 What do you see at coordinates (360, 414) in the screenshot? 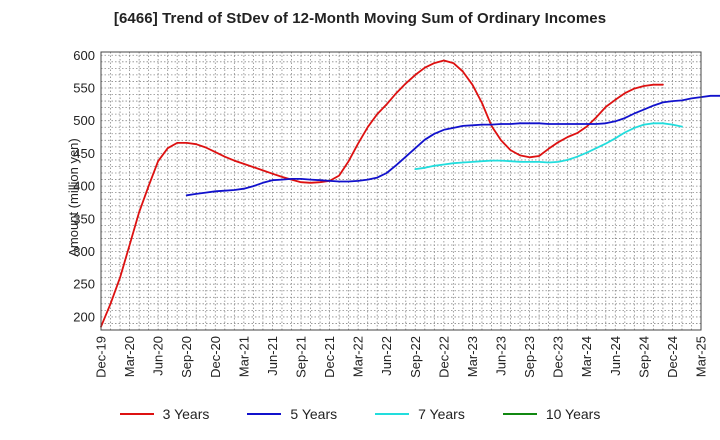
I see `legend: 3 Years 5 Years 7 Years 10 Years` at bounding box center [360, 414].